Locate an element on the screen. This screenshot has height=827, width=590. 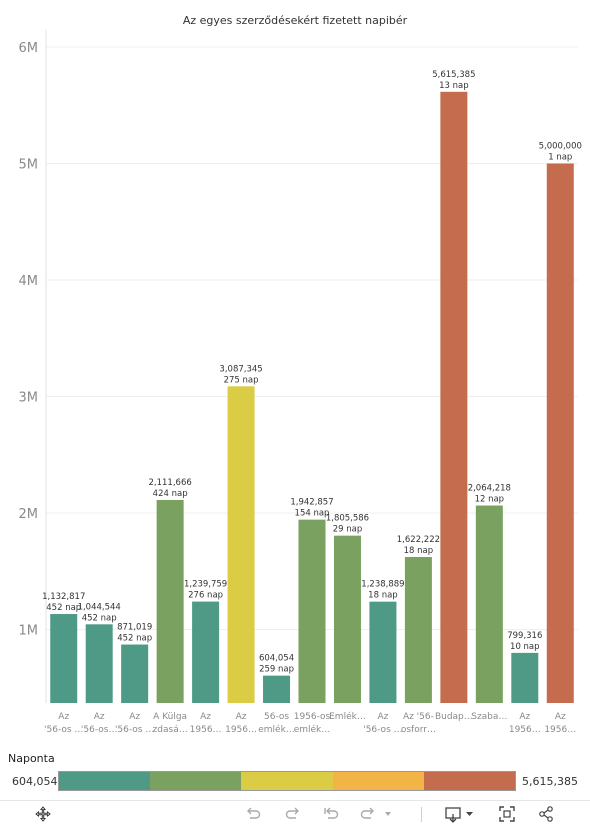
color-legend-bar is located at coordinates (287, 781).